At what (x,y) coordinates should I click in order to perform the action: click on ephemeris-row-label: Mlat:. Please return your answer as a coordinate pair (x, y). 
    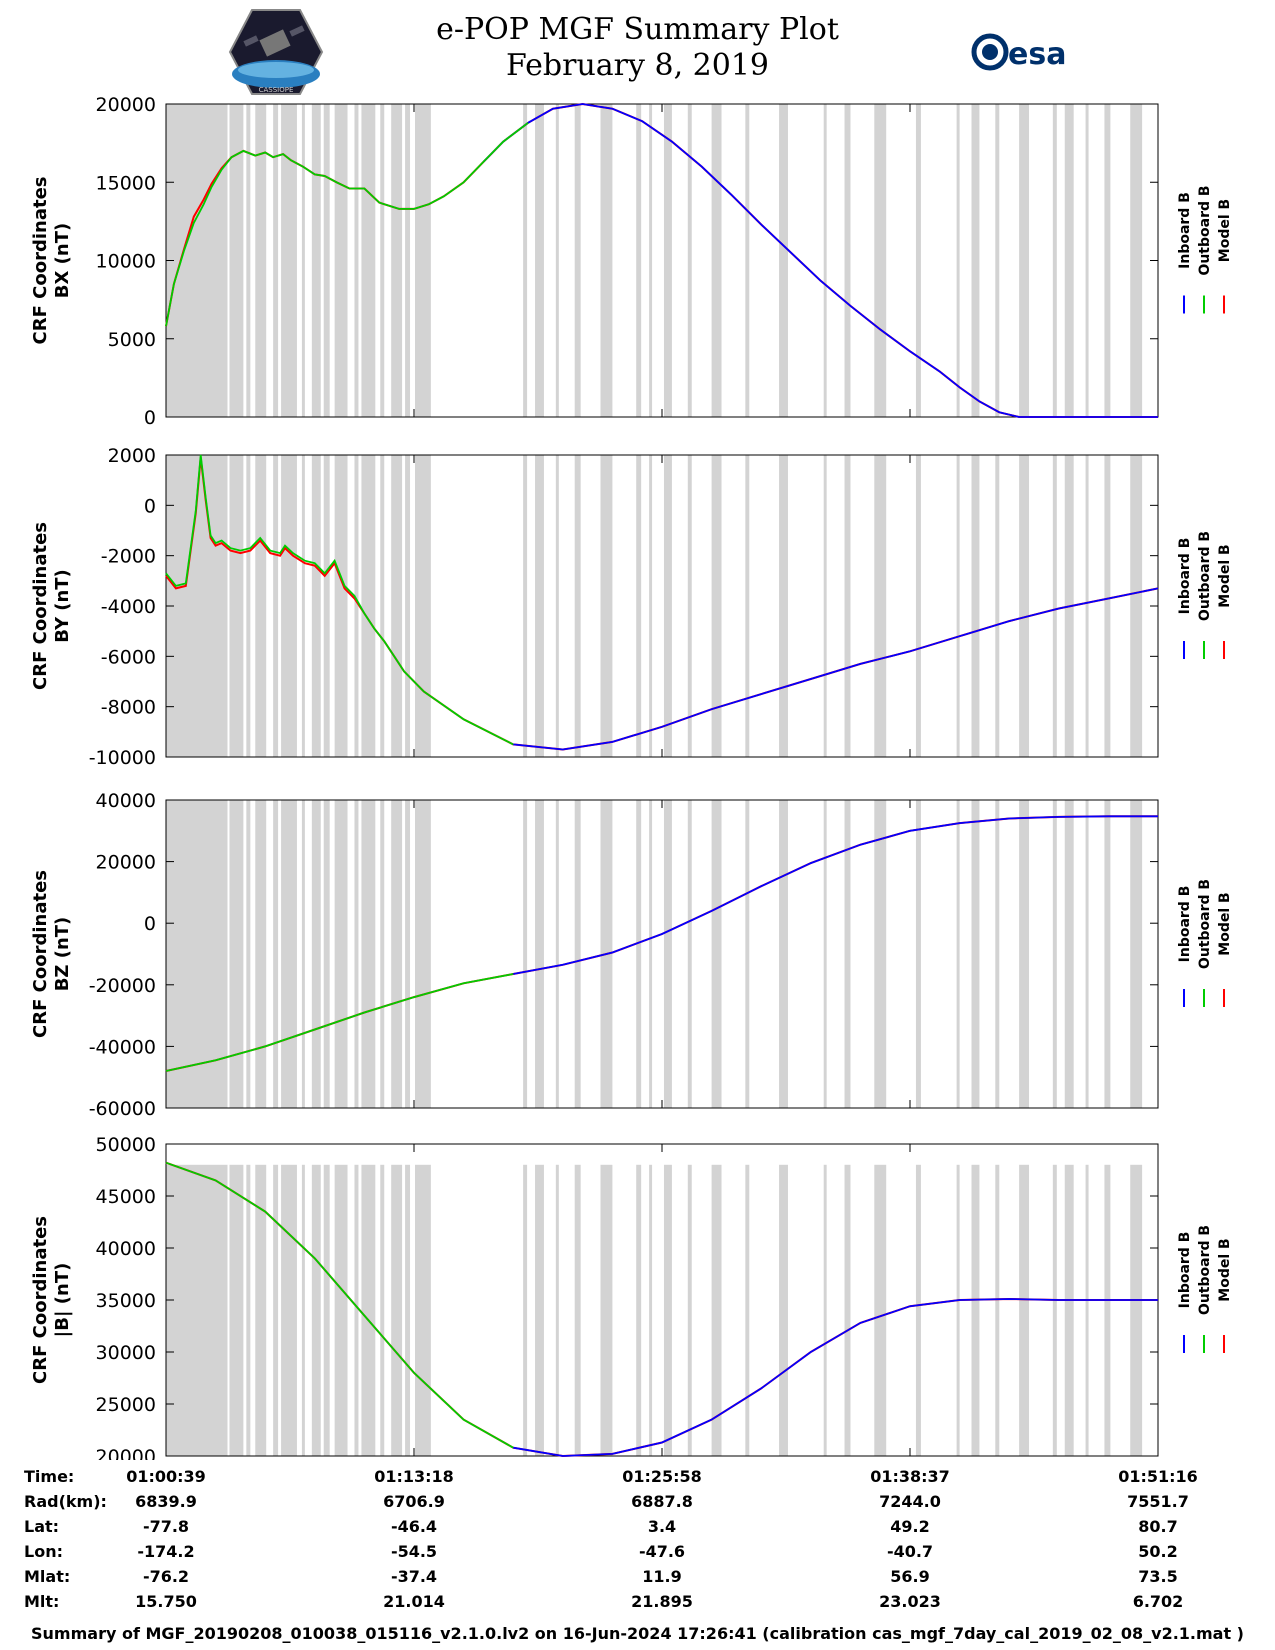
    Looking at the image, I should click on (47, 1576).